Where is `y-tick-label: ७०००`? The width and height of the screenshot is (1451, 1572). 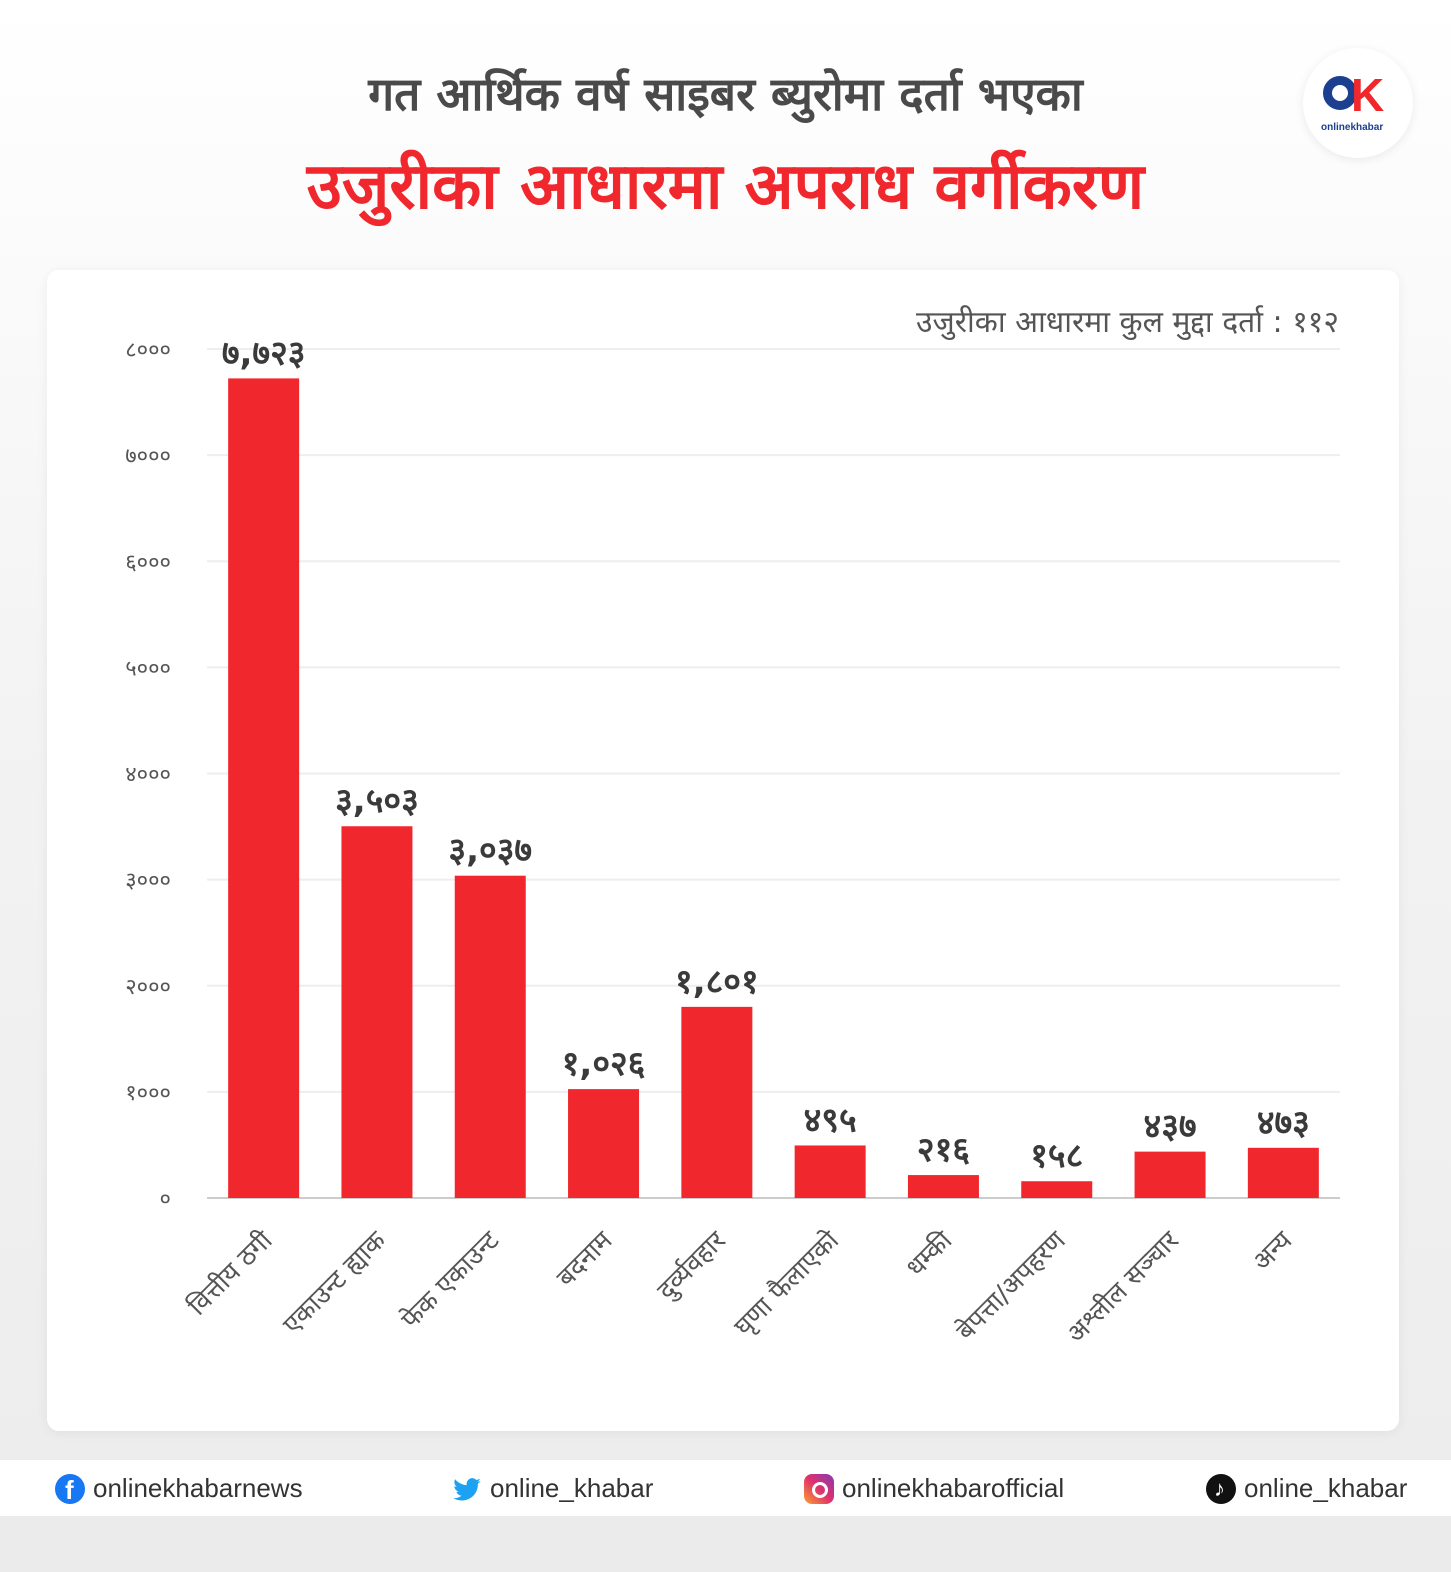
y-tick-label: ७००० is located at coordinates (148, 456).